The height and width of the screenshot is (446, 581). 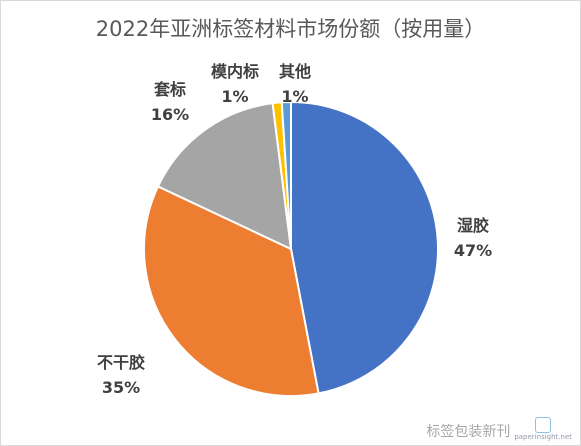 I want to click on slice-label: 不干胶, so click(x=121, y=362).